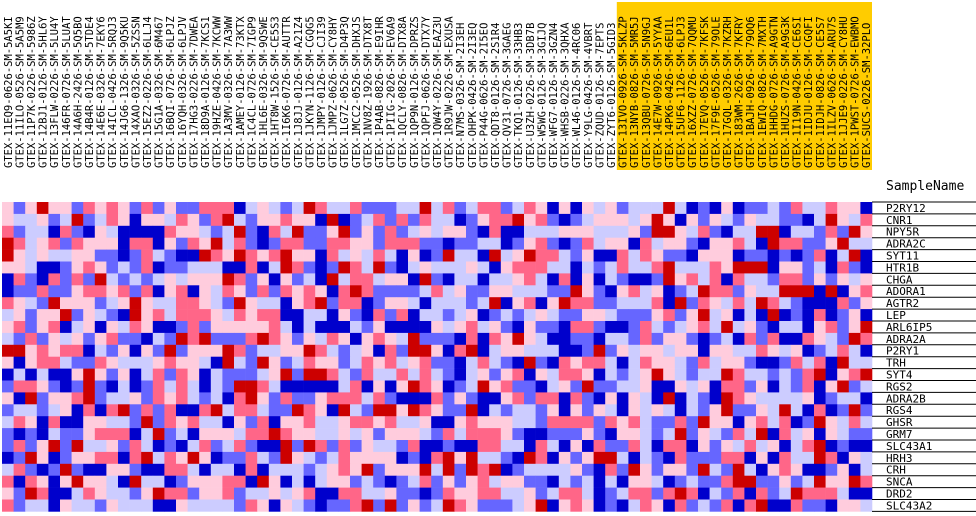 This screenshot has width=976, height=516. What do you see at coordinates (899, 434) in the screenshot?
I see `gene-label: GRM7` at bounding box center [899, 434].